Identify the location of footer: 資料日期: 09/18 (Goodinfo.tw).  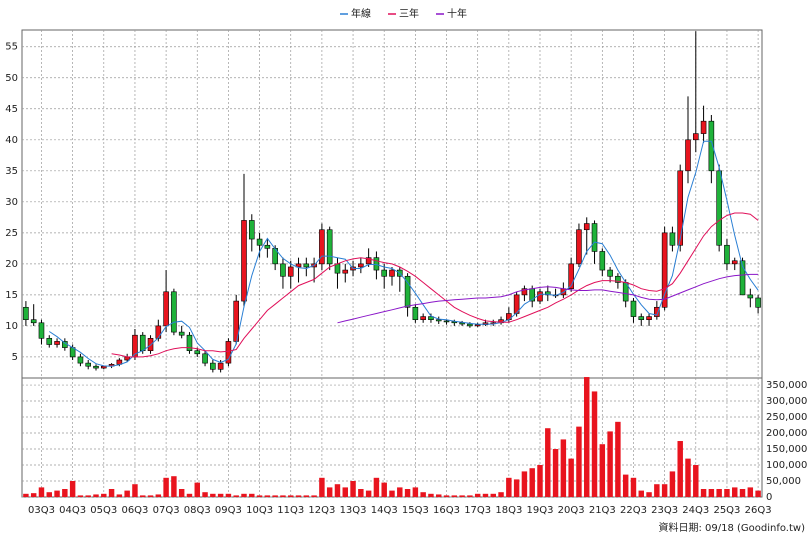
(731, 527).